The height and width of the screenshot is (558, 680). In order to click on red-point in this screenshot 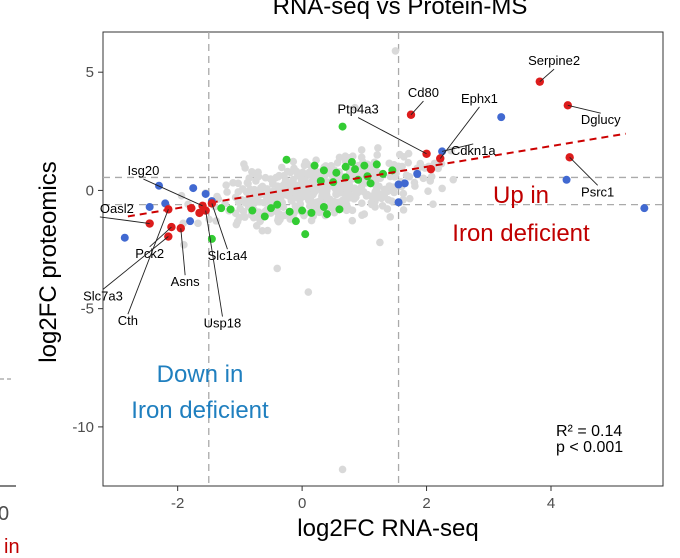, I will do `click(191, 208)`.